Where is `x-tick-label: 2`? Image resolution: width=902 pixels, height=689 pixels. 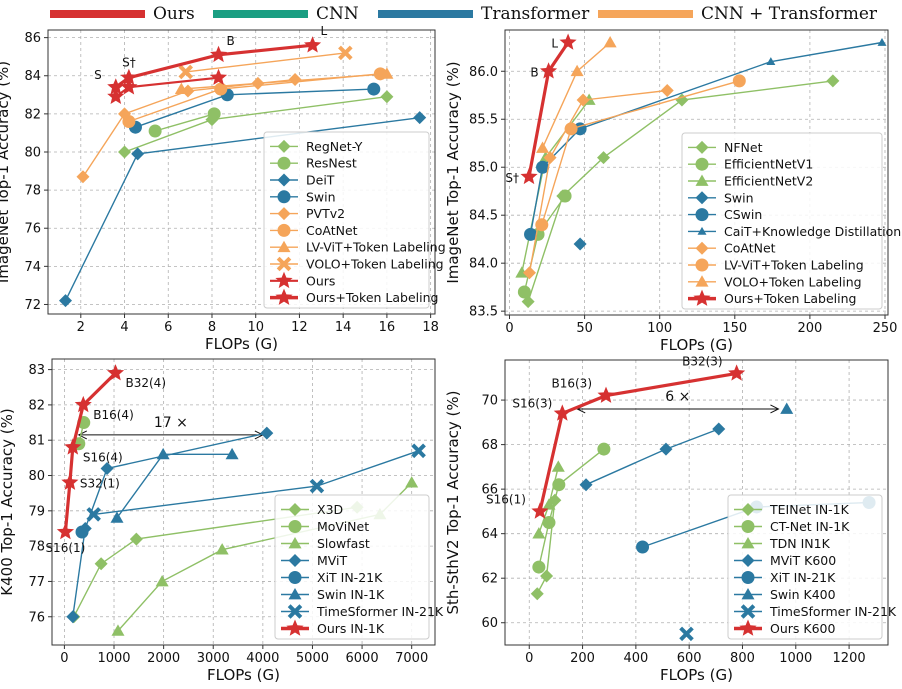
x-tick-label: 2 is located at coordinates (81, 327).